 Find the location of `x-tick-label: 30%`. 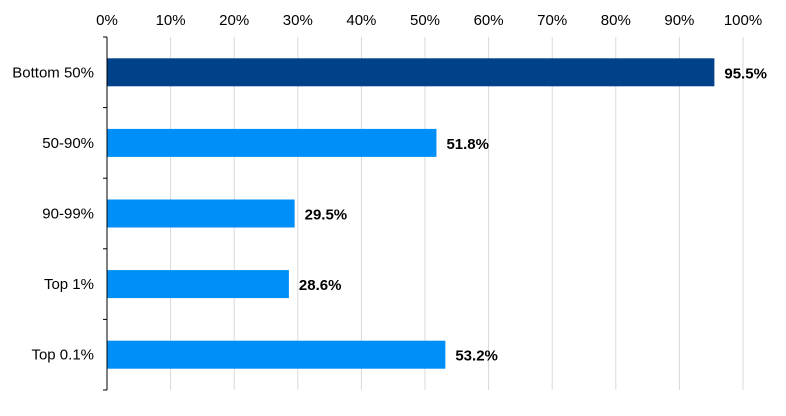

x-tick-label: 30% is located at coordinates (298, 20).